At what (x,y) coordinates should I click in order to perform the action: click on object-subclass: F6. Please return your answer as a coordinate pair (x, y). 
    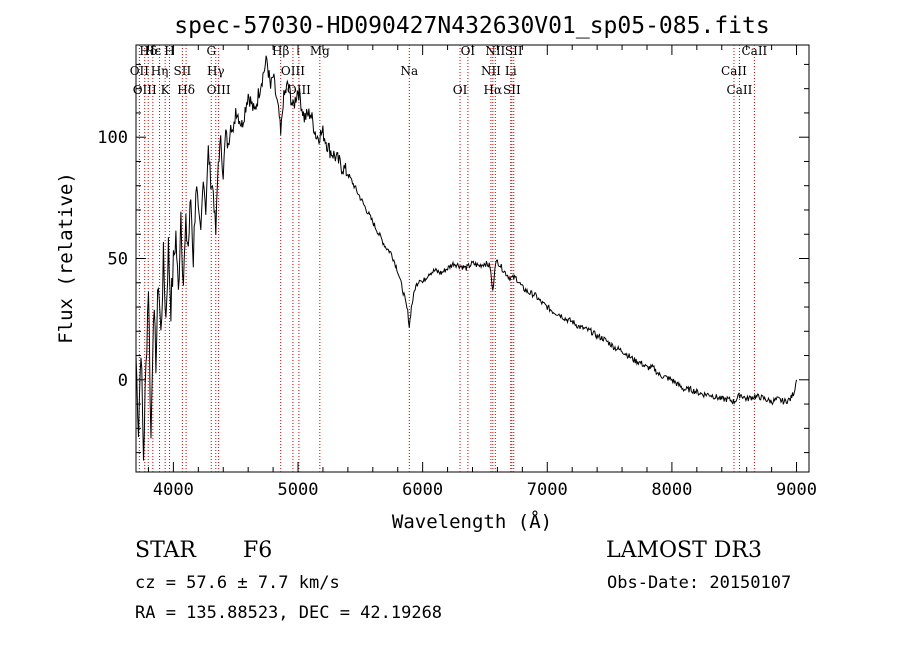
    Looking at the image, I should click on (258, 550).